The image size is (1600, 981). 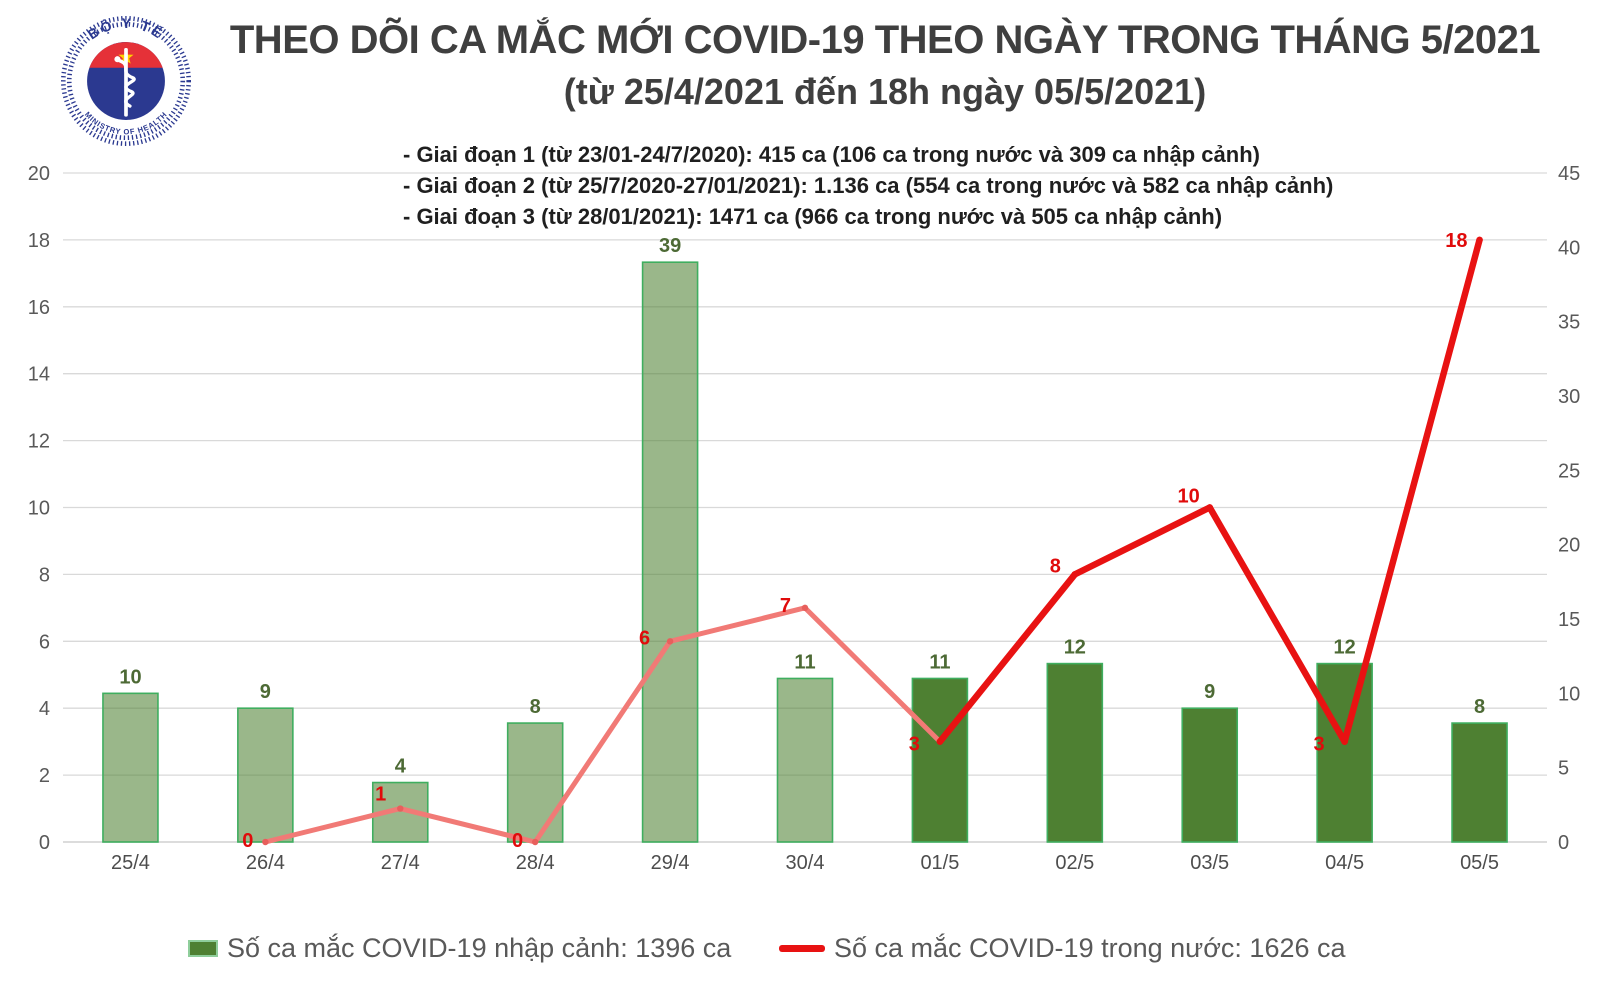 I want to click on x-axis-label: 25/4, so click(x=130, y=863).